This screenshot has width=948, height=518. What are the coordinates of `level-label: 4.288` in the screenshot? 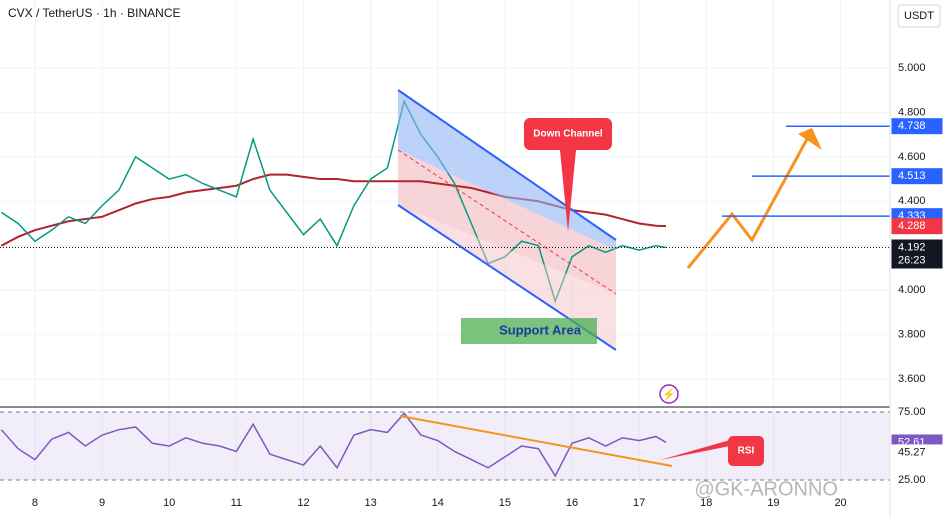 It's located at (912, 226).